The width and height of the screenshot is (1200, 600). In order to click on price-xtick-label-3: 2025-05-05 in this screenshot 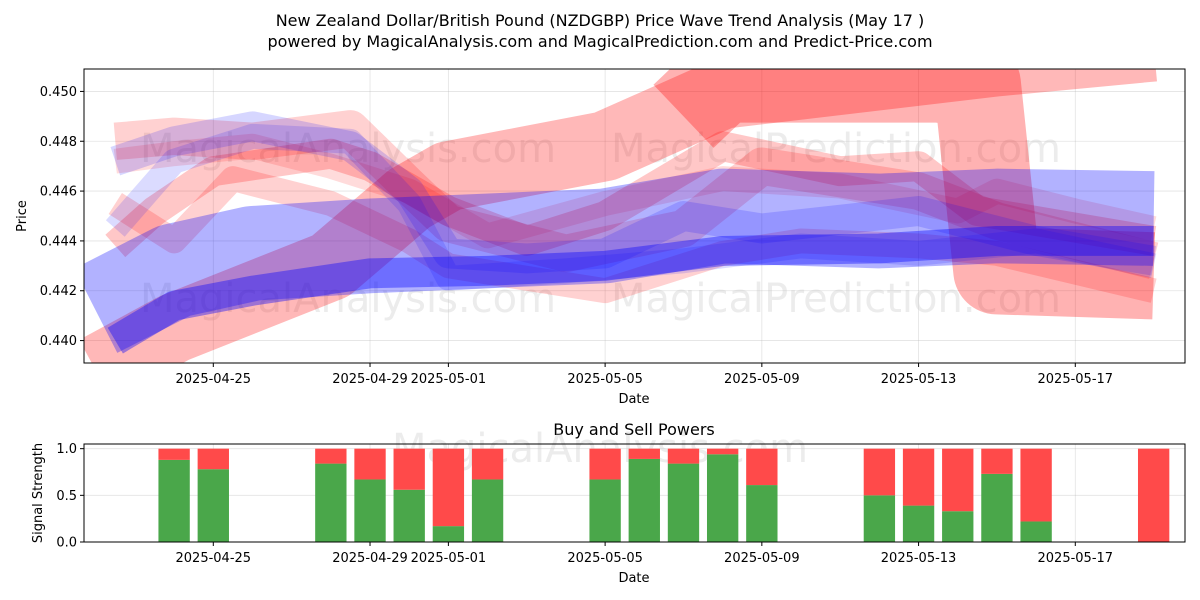, I will do `click(605, 379)`.